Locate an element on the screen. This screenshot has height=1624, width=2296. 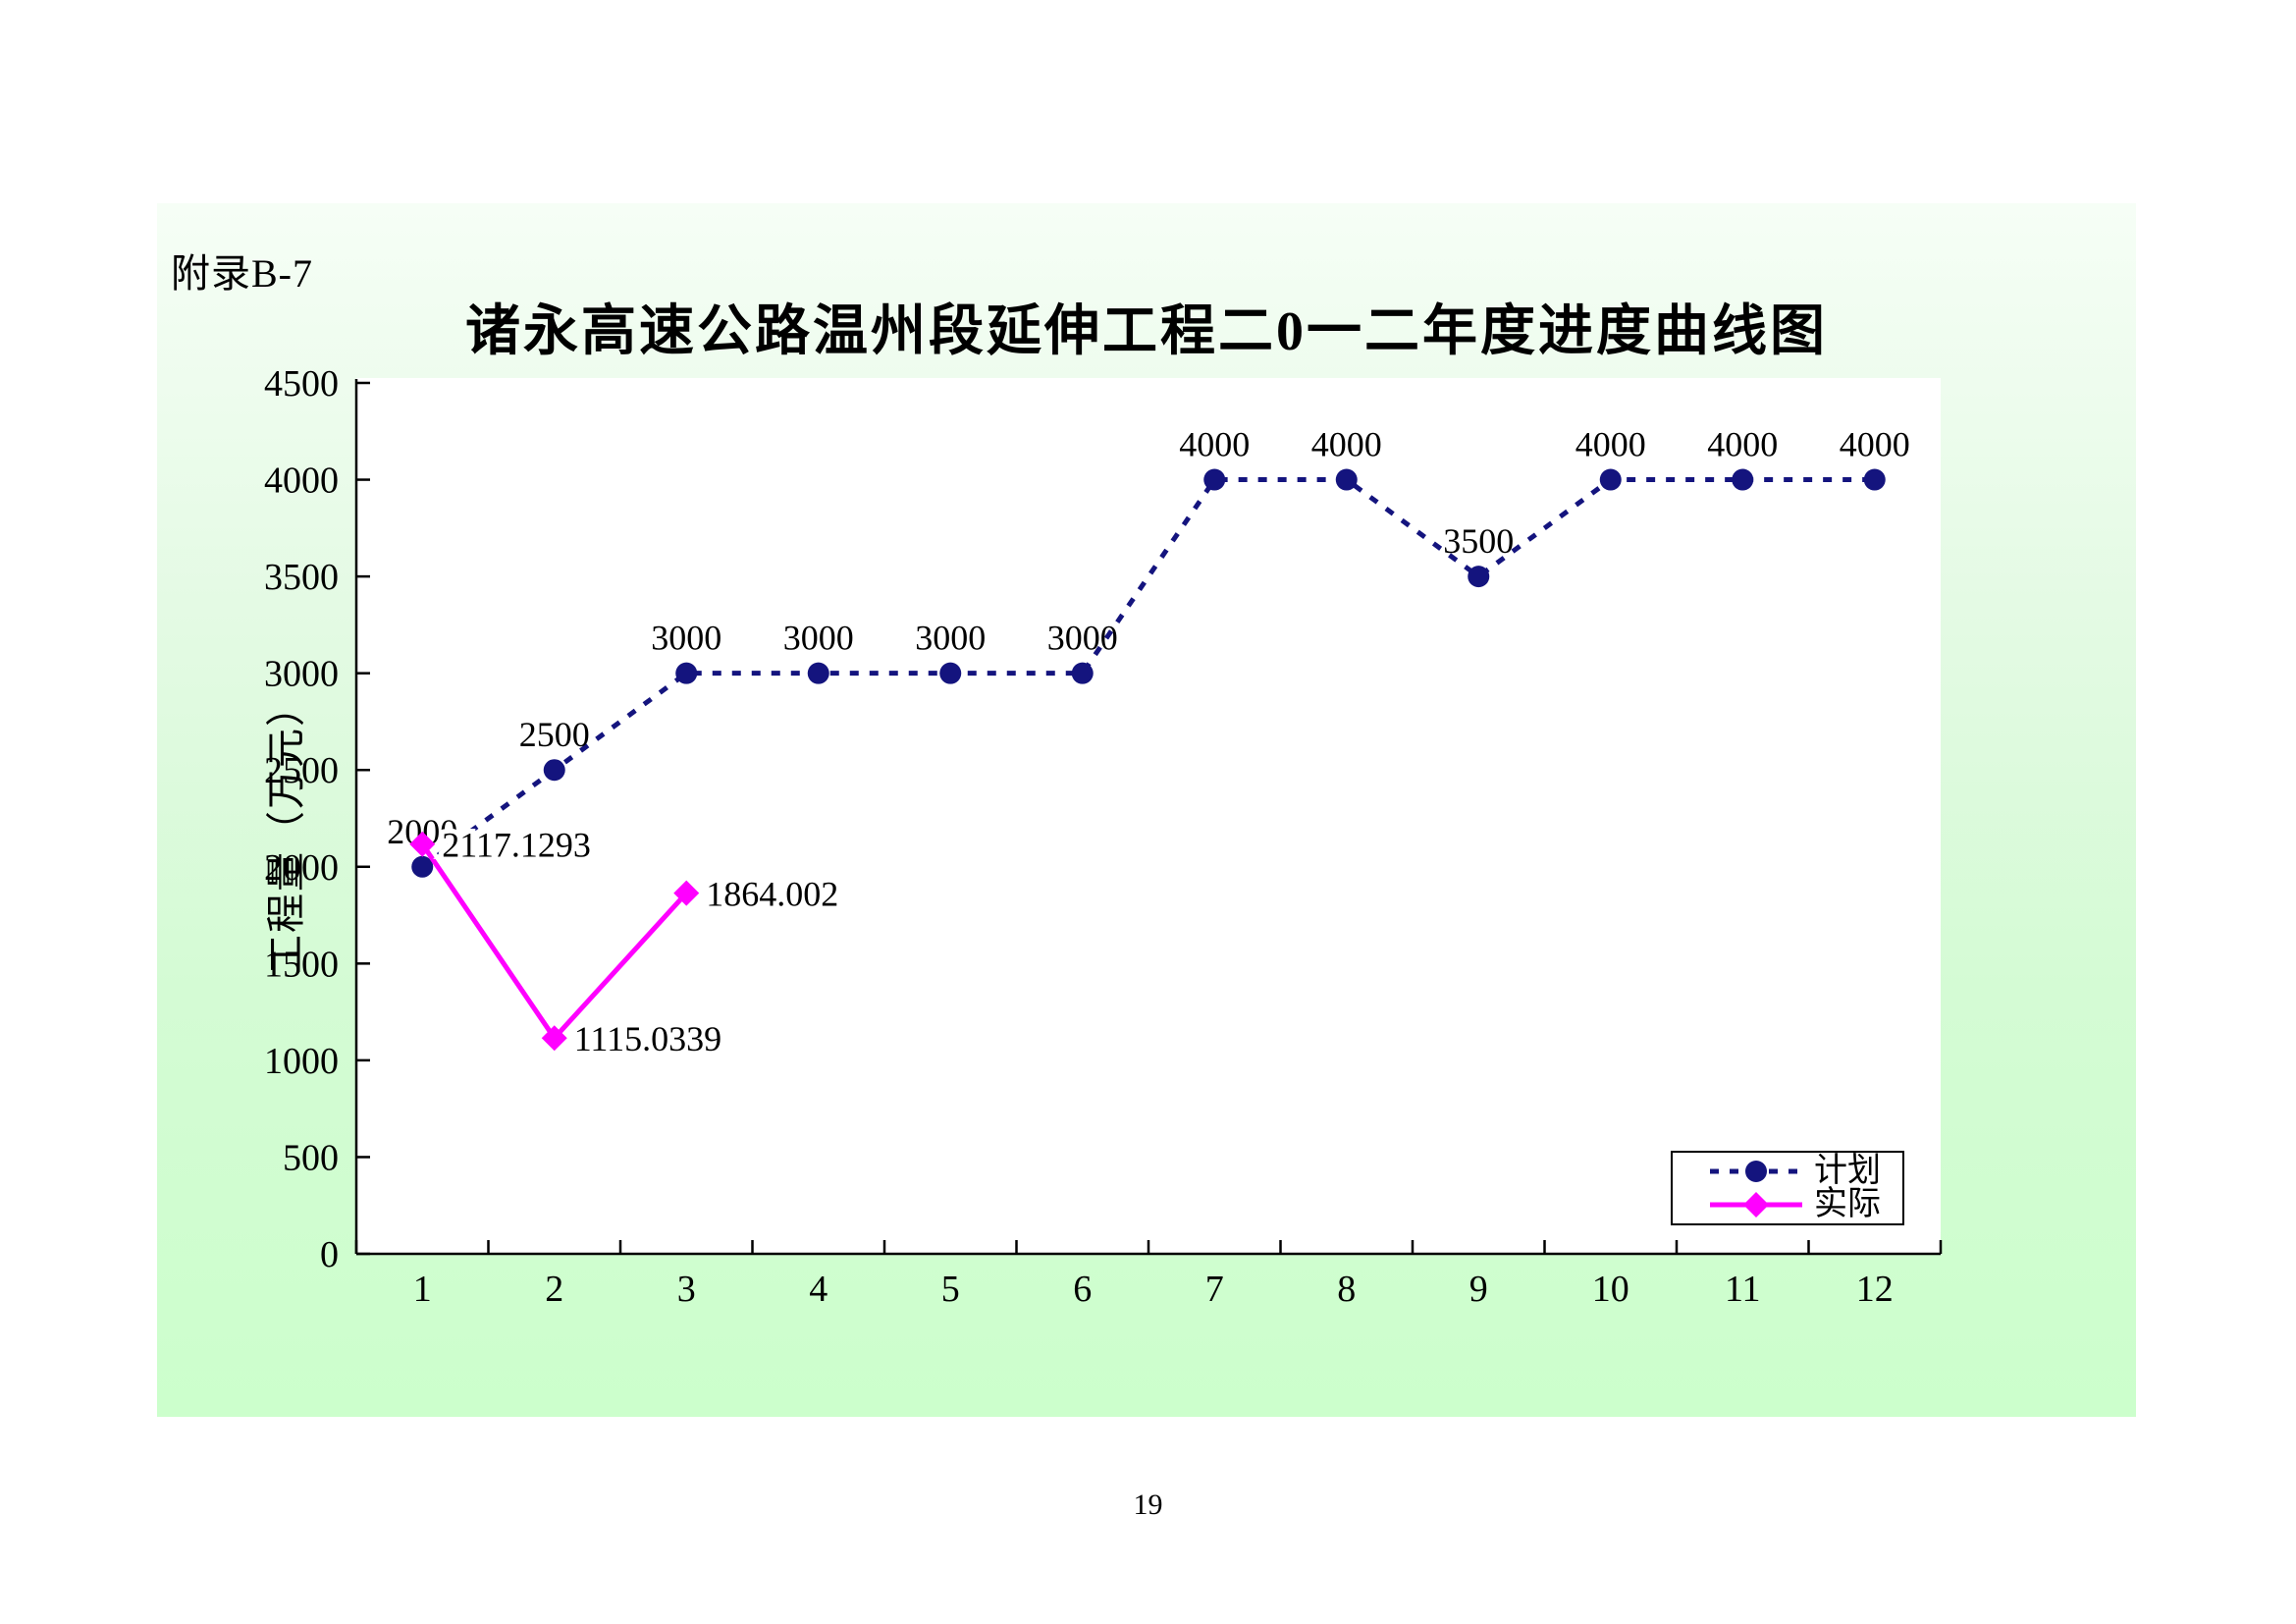
x-tick-label: 1 is located at coordinates (423, 1289).